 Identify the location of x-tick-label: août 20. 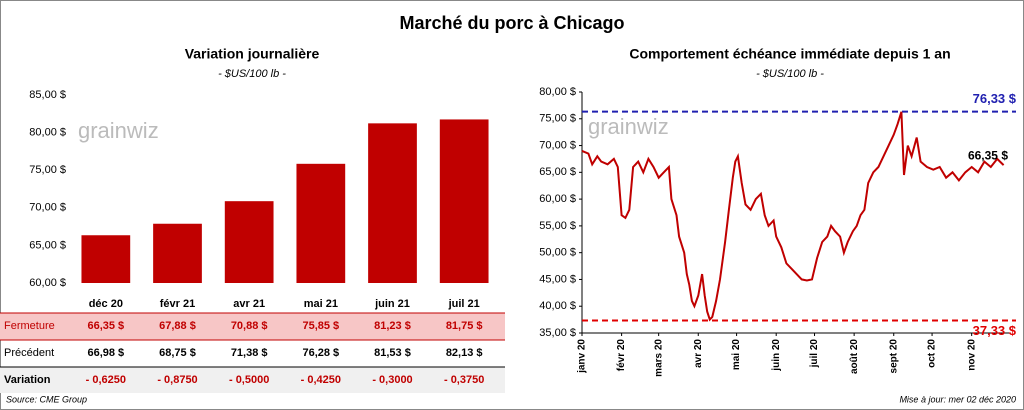
(854, 356).